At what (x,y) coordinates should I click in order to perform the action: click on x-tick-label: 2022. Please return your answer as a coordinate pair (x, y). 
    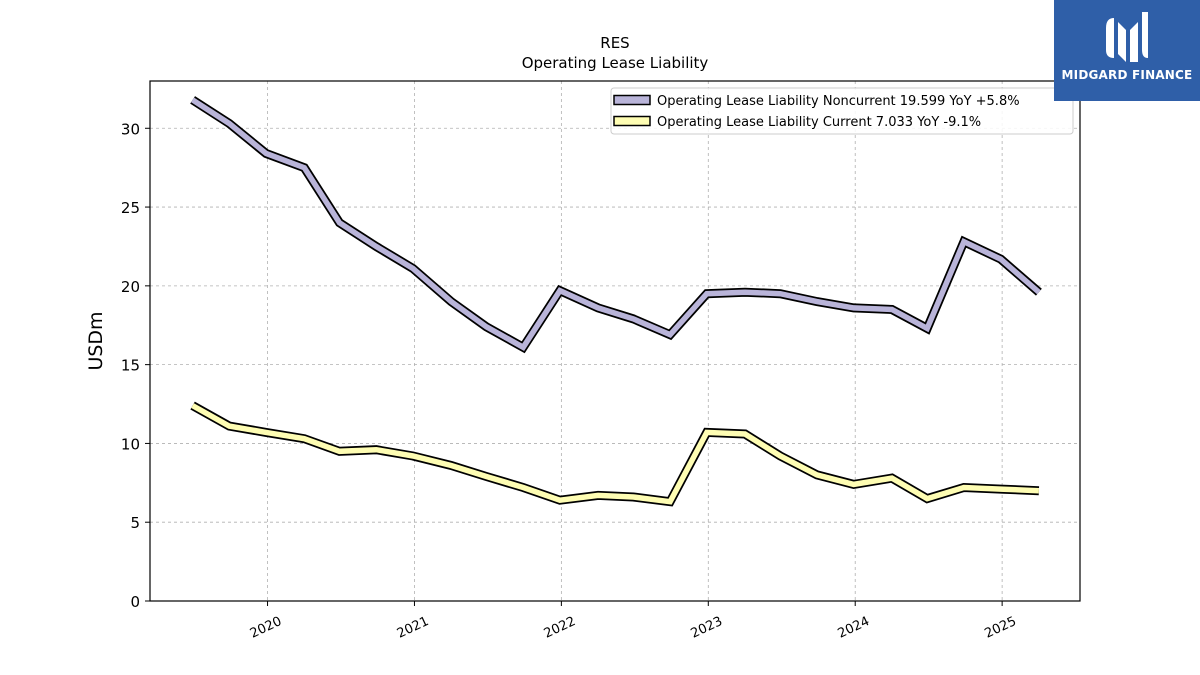
    Looking at the image, I should click on (560, 628).